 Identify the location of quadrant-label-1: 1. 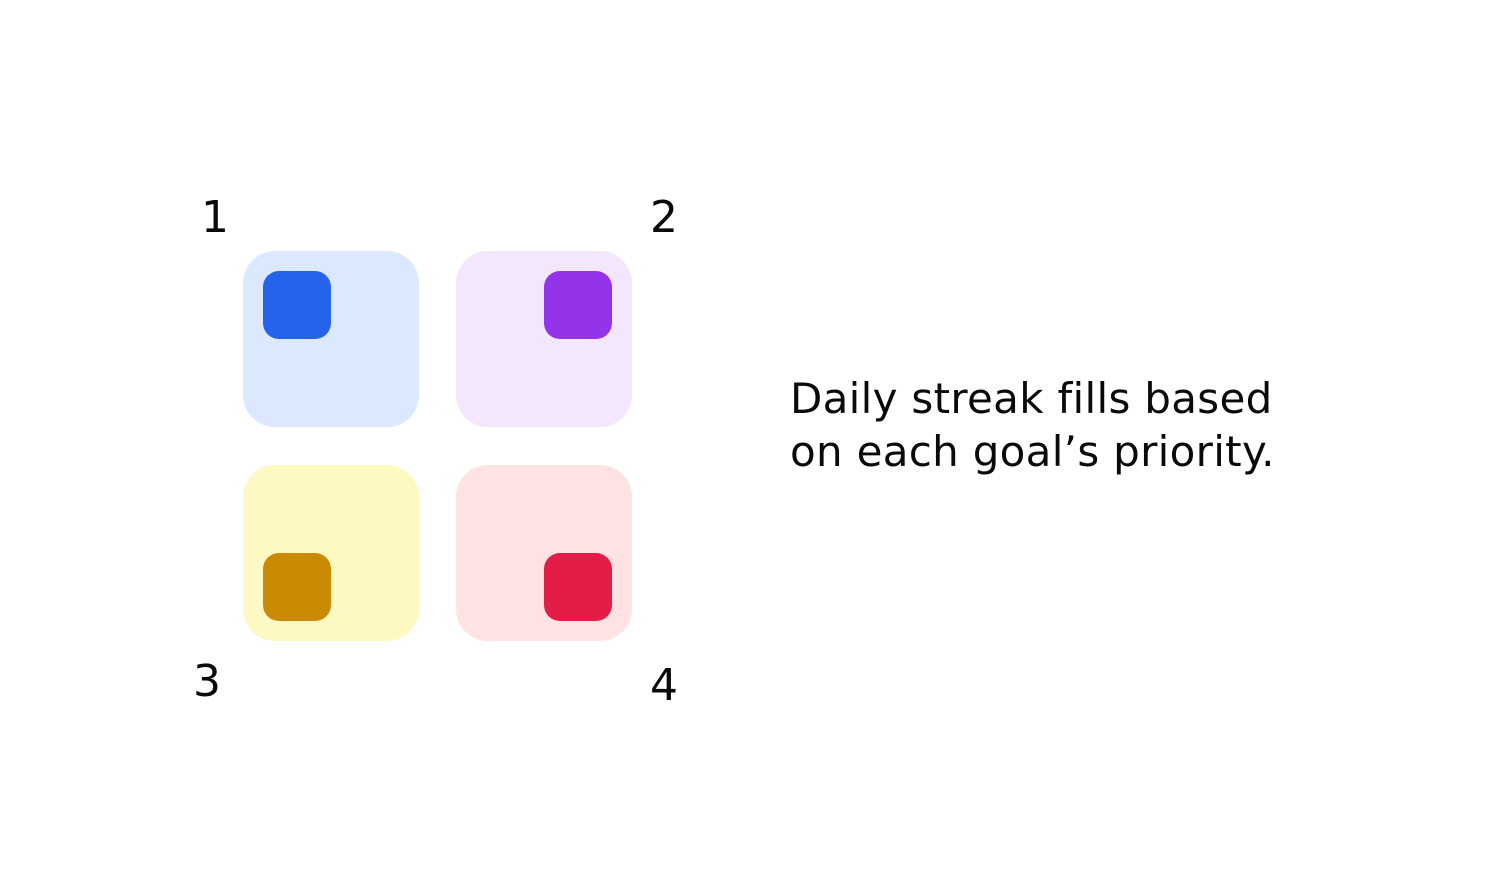
(215, 217).